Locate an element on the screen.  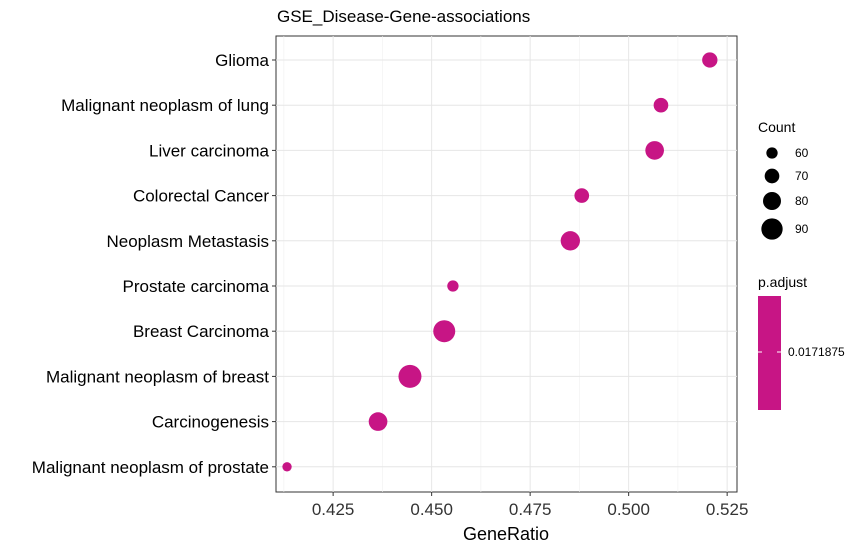
color-bar is located at coordinates (769, 353).